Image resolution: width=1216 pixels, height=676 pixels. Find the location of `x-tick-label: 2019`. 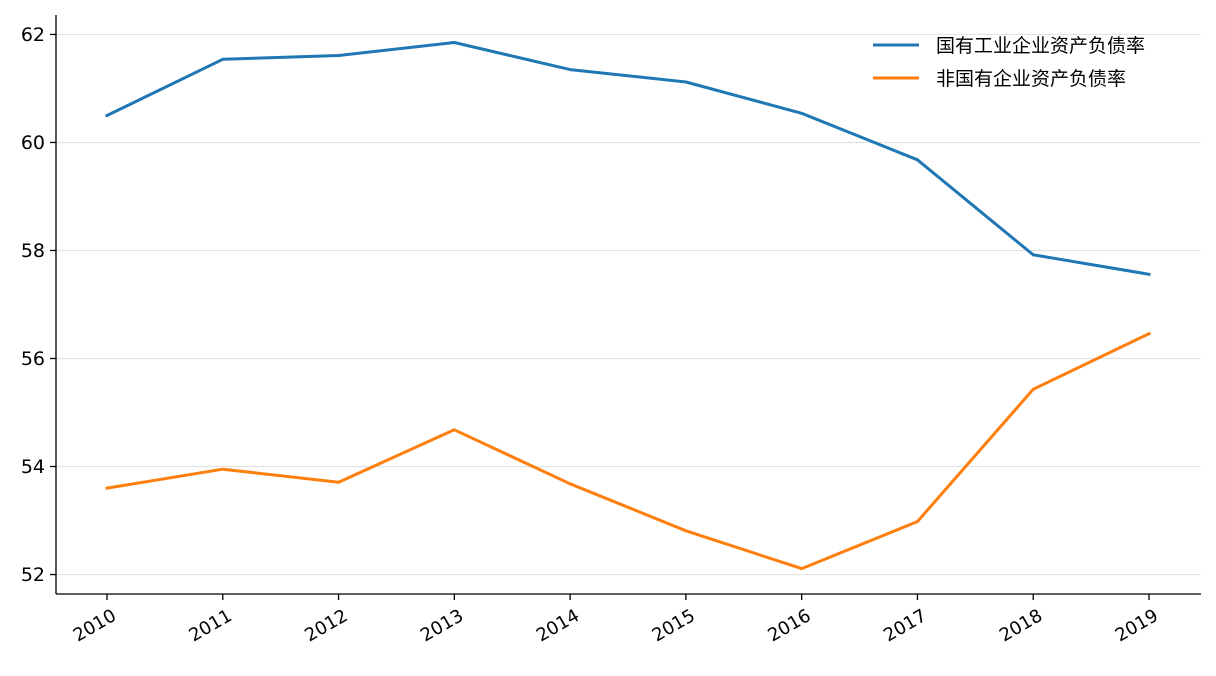

x-tick-label: 2019 is located at coordinates (1137, 625).